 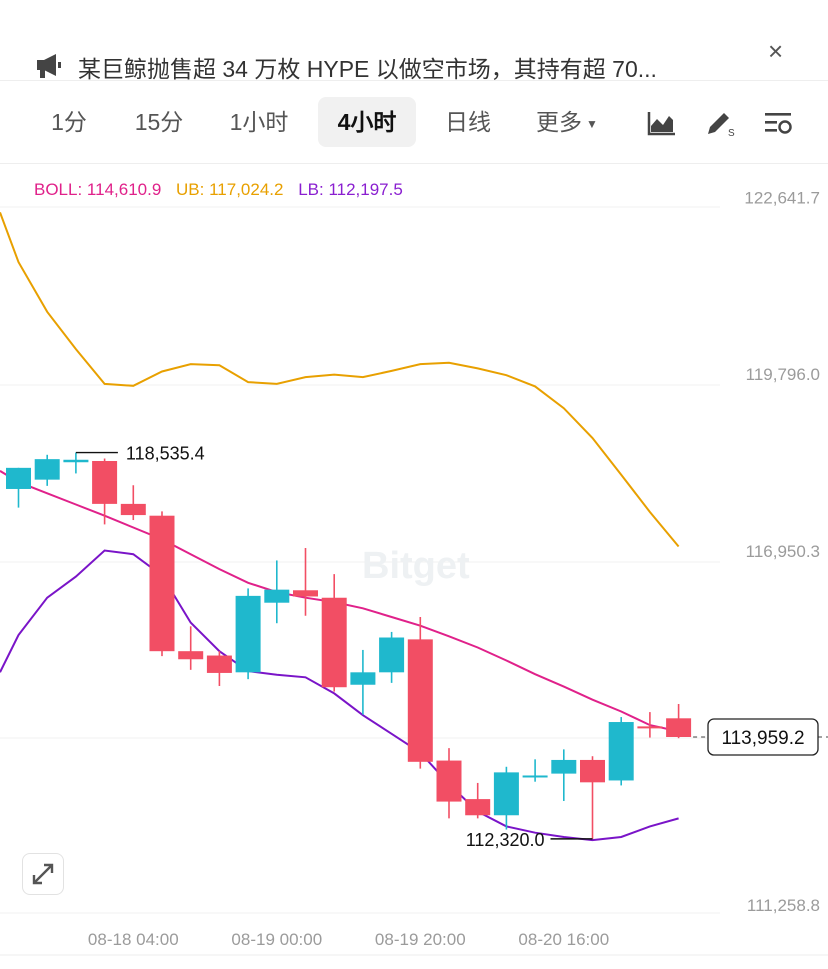 What do you see at coordinates (420, 939) in the screenshot?
I see `x-tick-label: 08-19 20:00` at bounding box center [420, 939].